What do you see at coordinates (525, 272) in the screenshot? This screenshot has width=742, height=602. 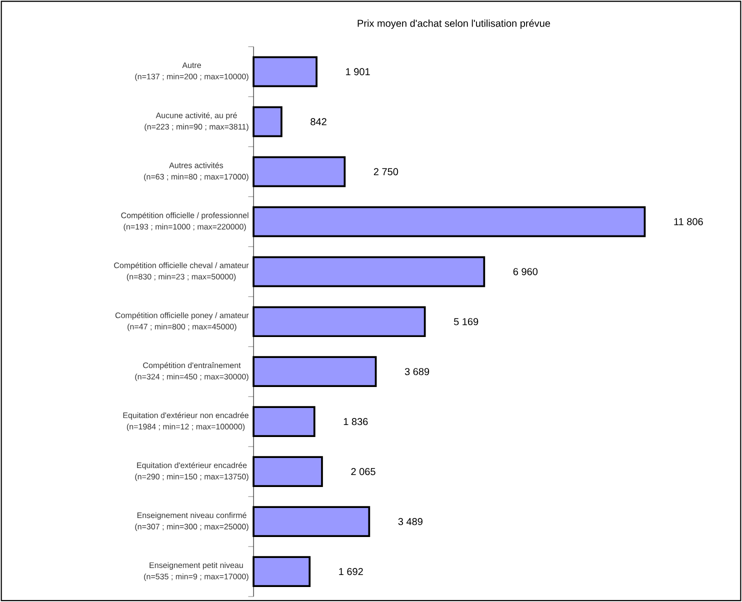 I see `data-label: 6 960` at bounding box center [525, 272].